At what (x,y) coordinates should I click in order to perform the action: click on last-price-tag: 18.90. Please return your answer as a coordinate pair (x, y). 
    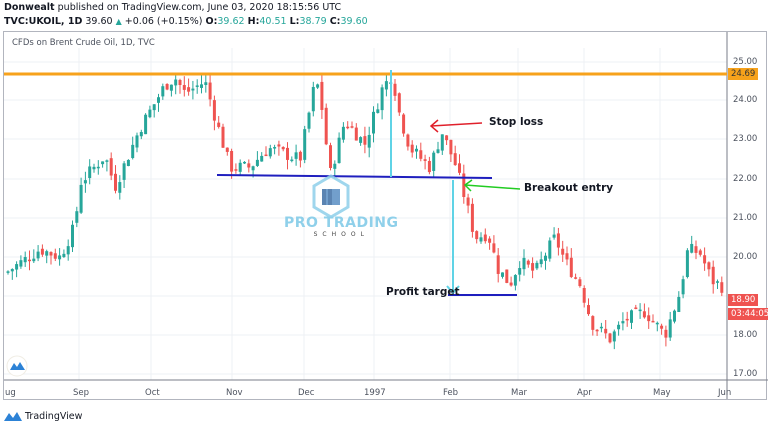
    Looking at the image, I should click on (743, 300).